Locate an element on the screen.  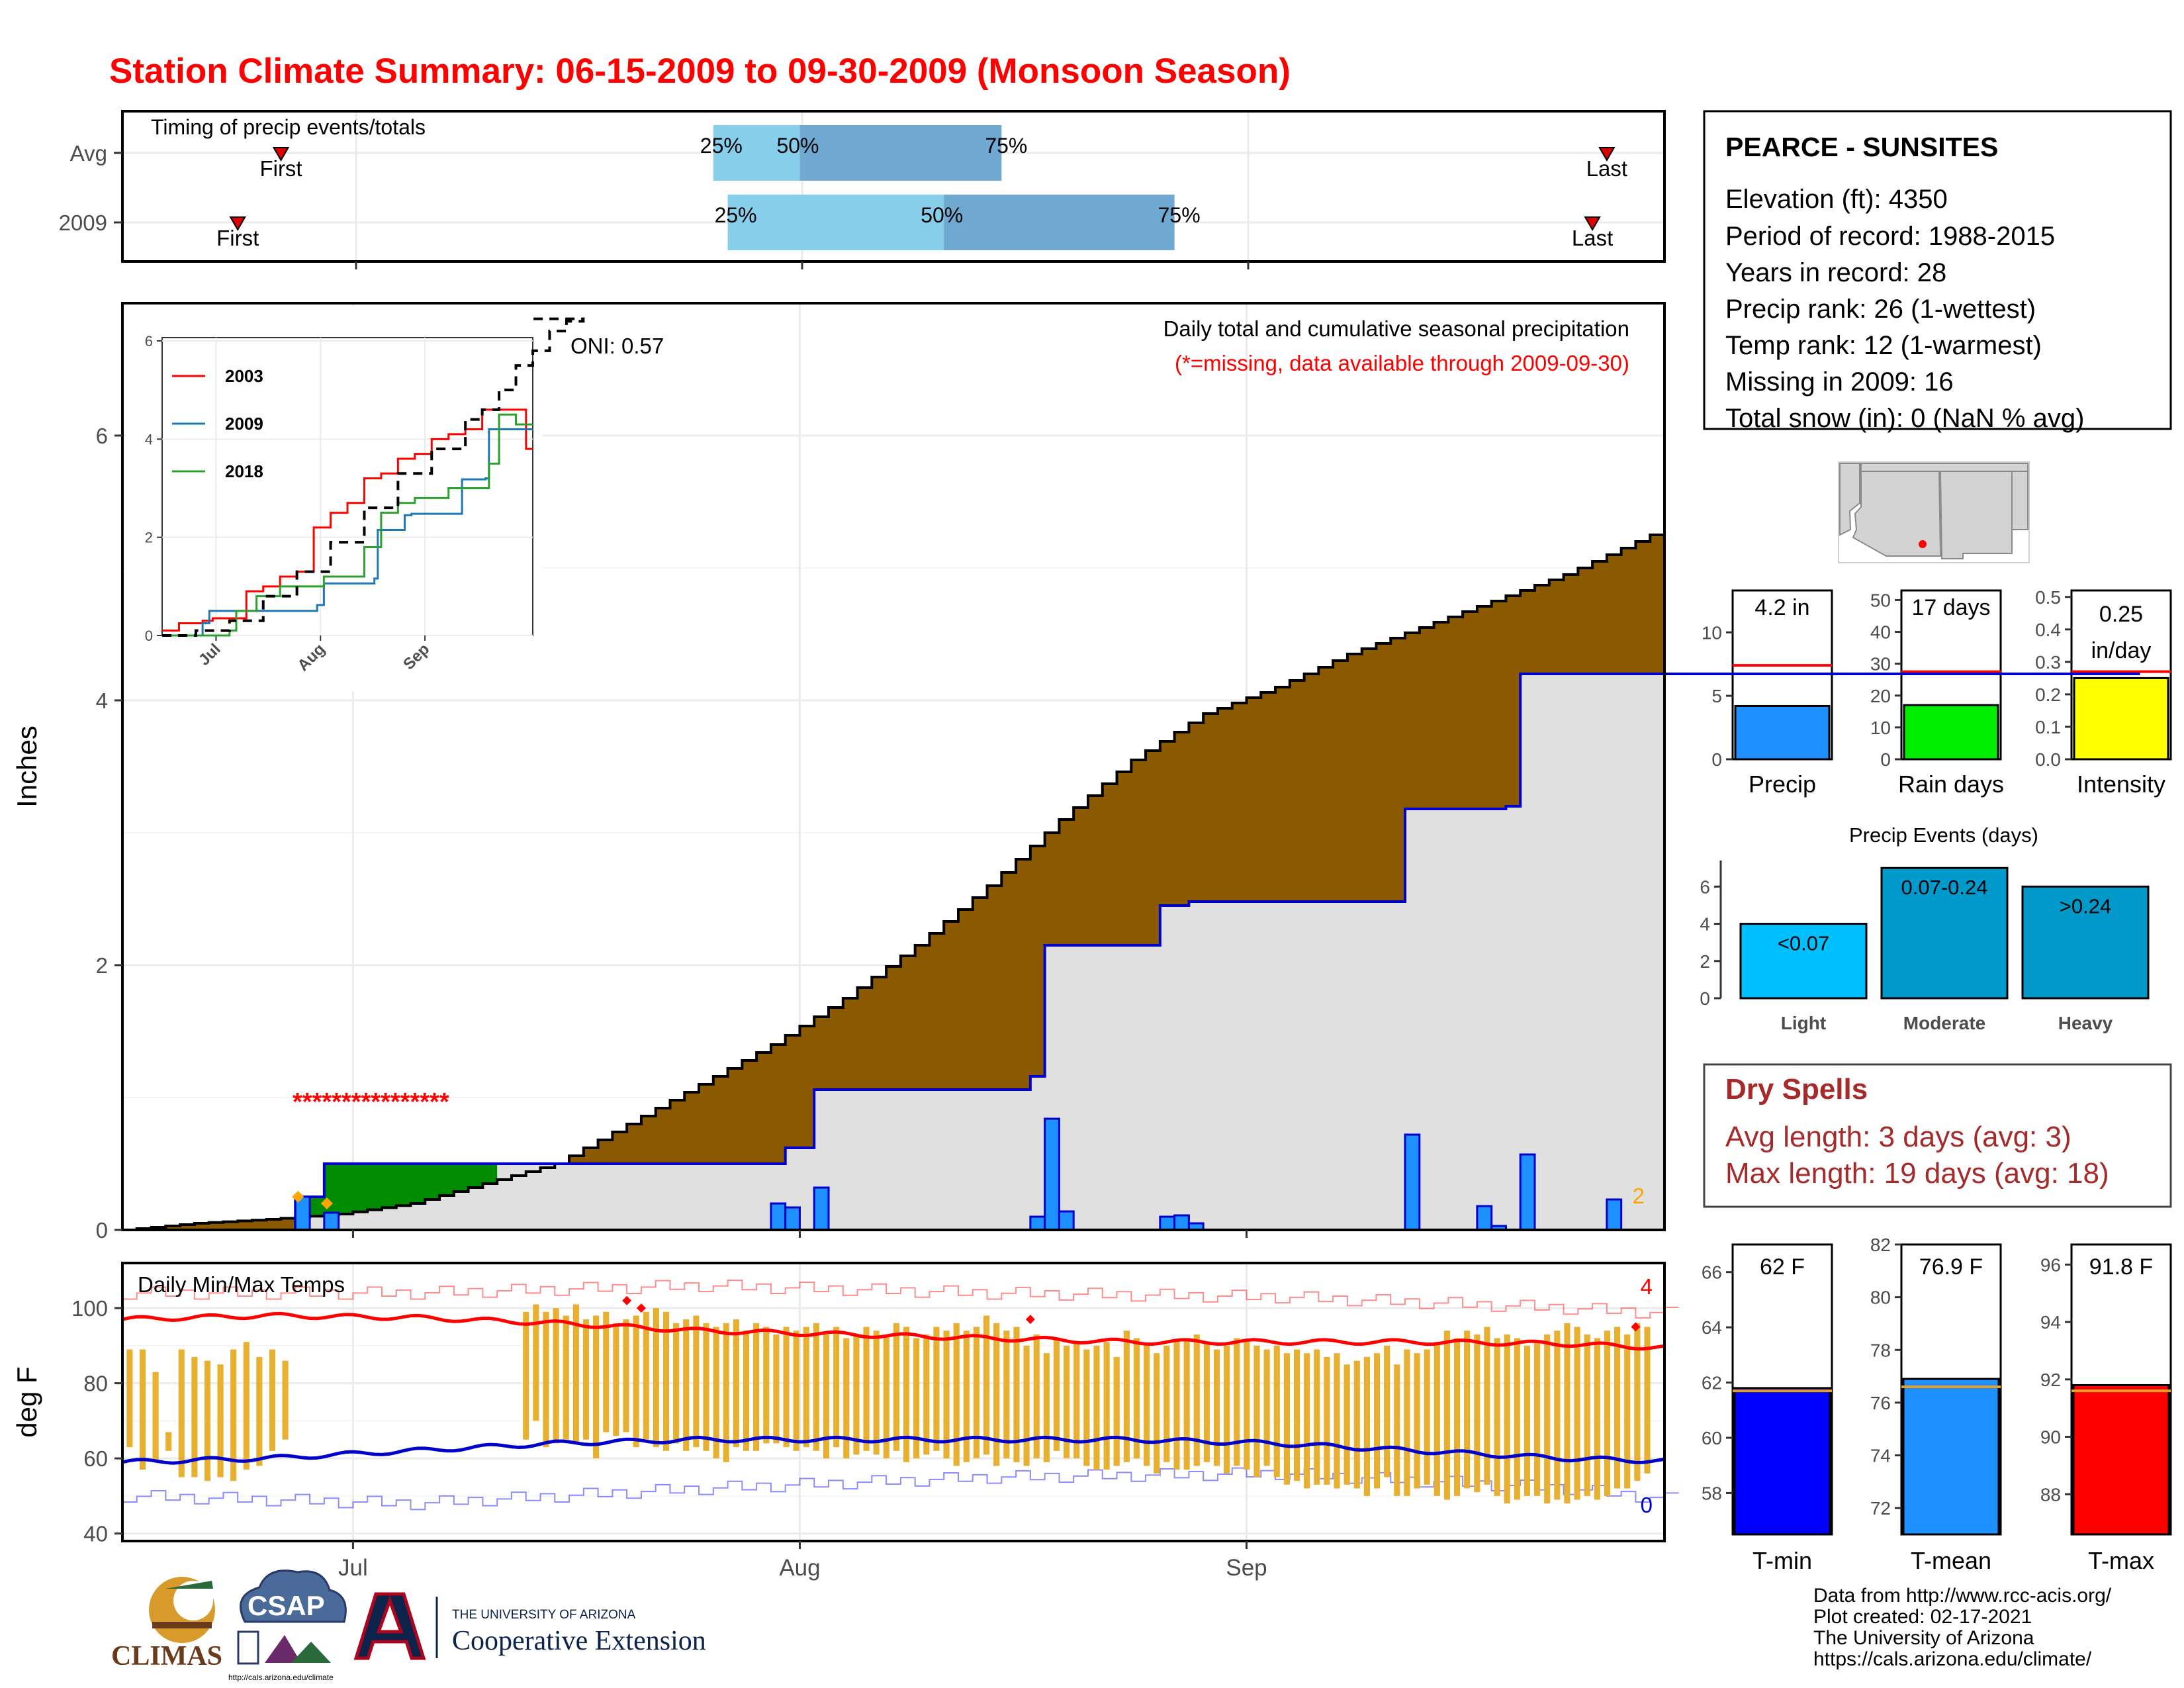
stat-y-tick-label: 0 is located at coordinates (1885, 759).